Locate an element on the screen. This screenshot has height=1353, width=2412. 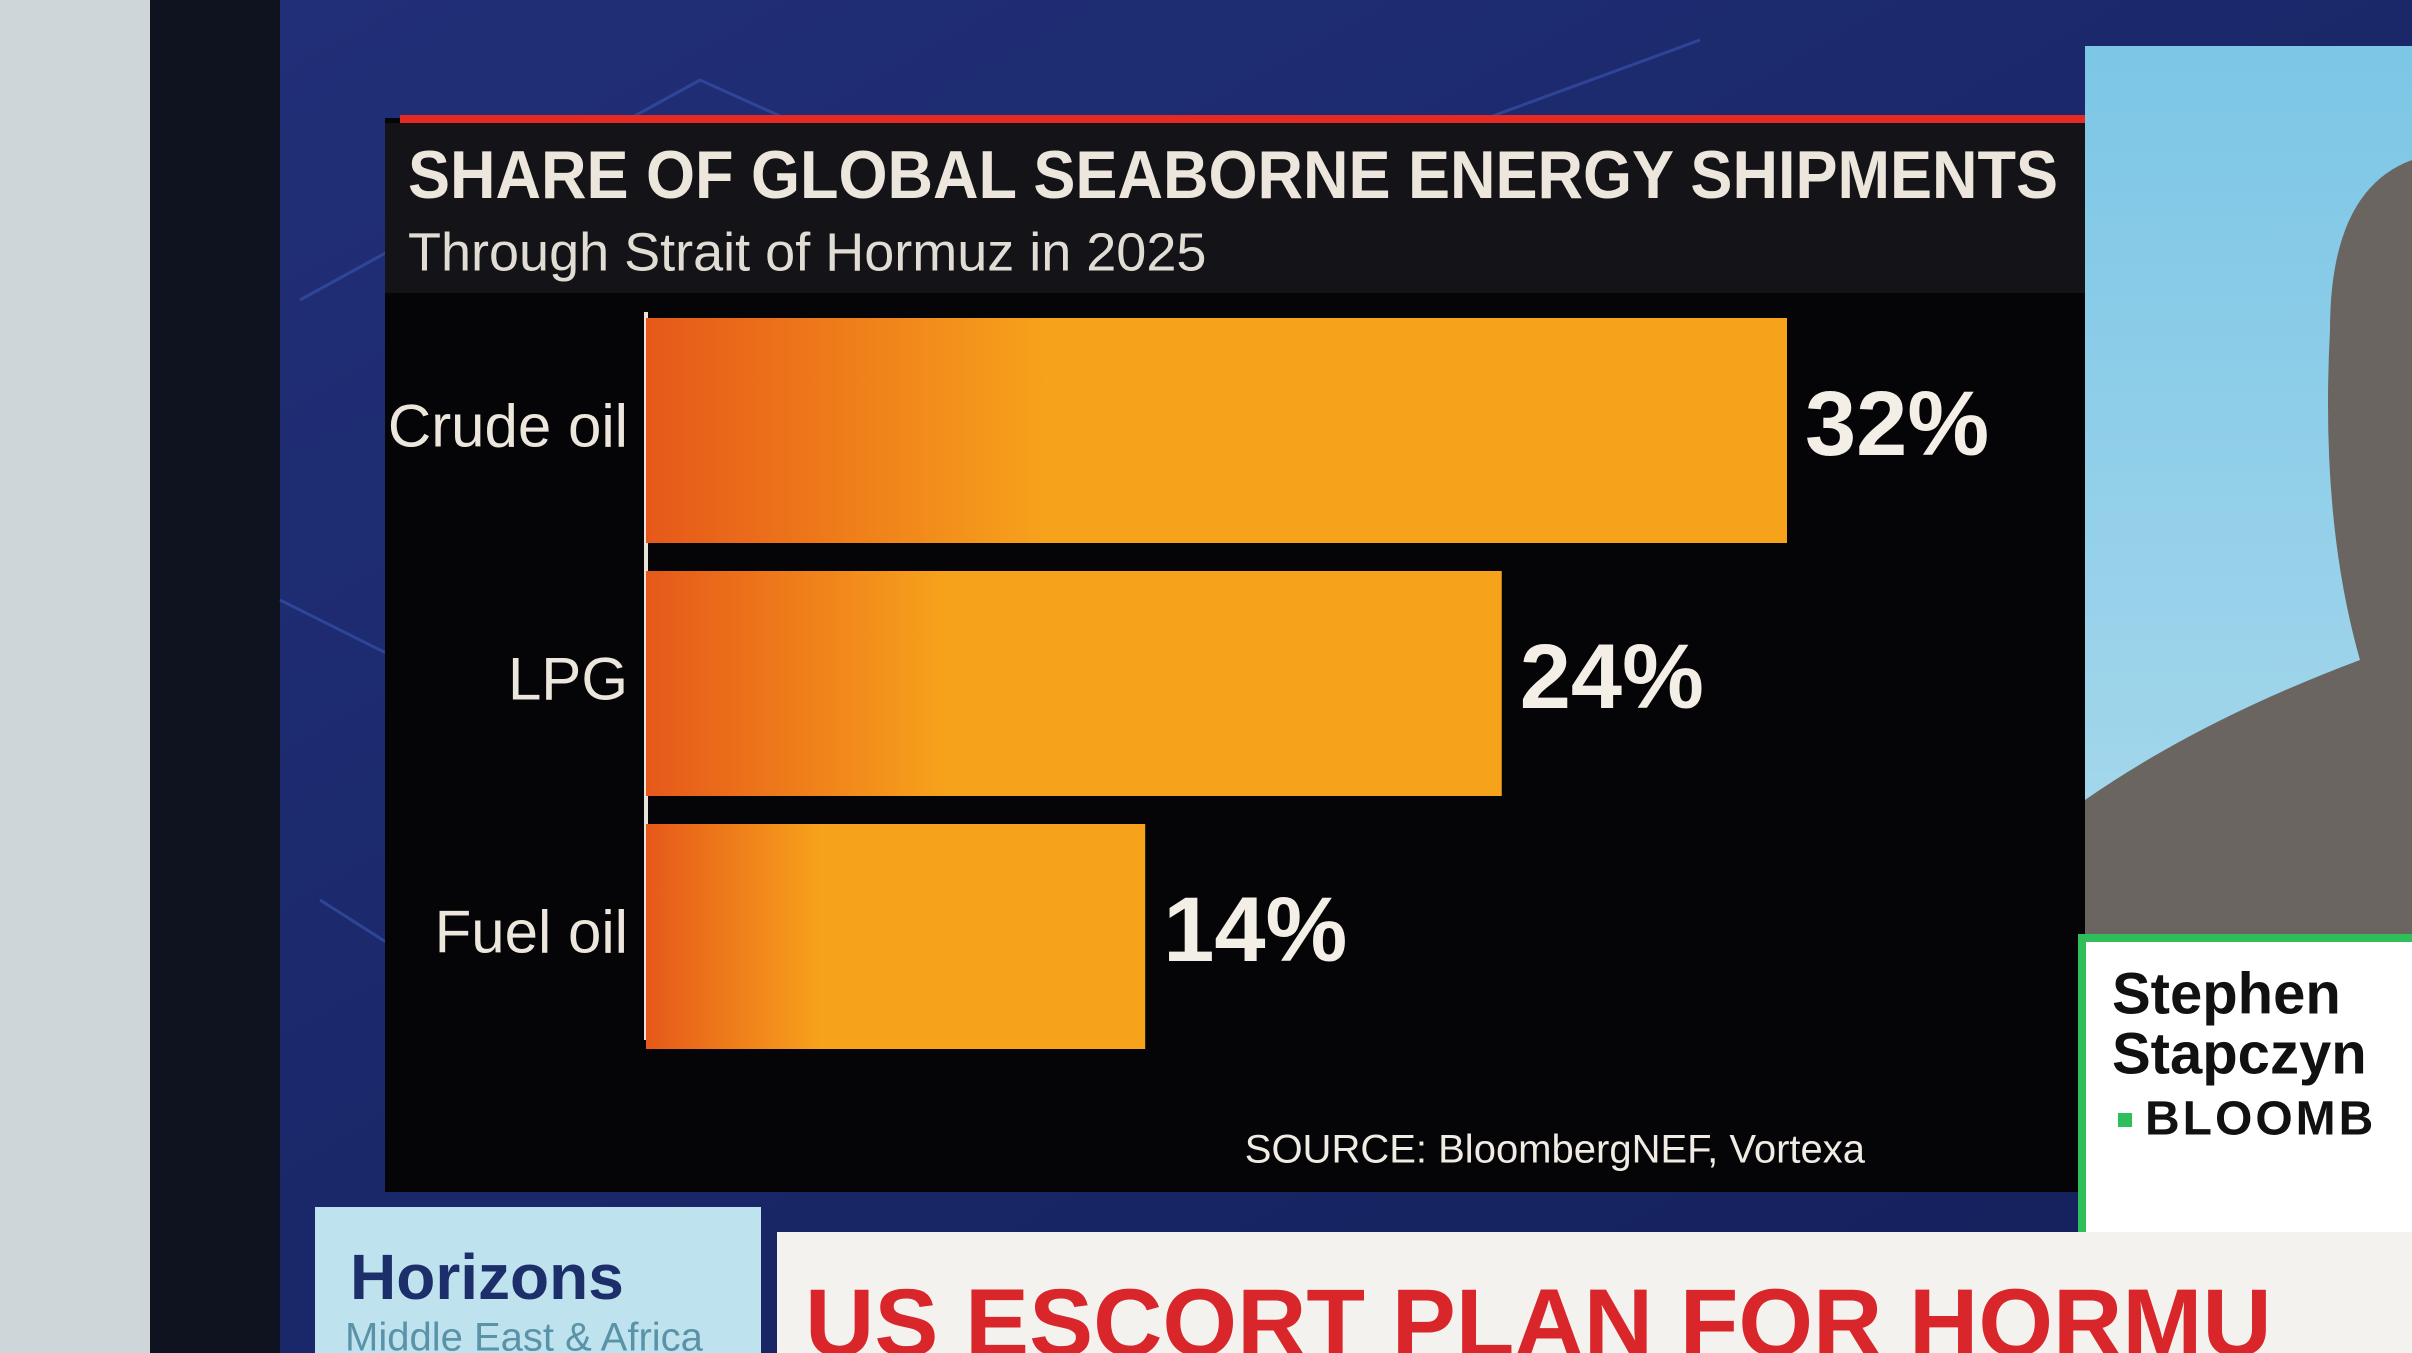
value-label: 14% is located at coordinates (1255, 930).